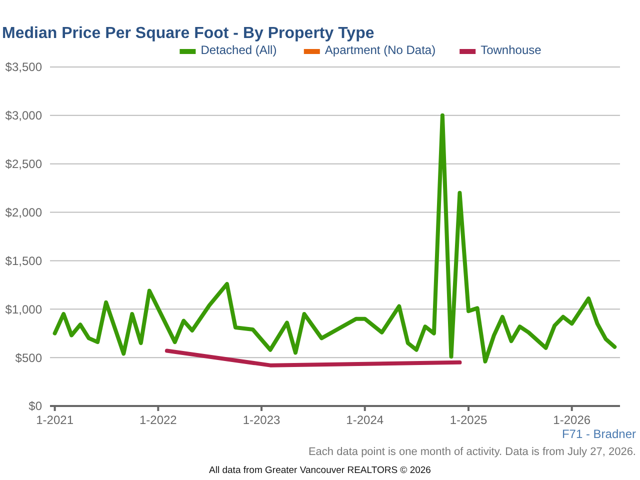  What do you see at coordinates (23, 164) in the screenshot?
I see `y-tick-label: $2,500` at bounding box center [23, 164].